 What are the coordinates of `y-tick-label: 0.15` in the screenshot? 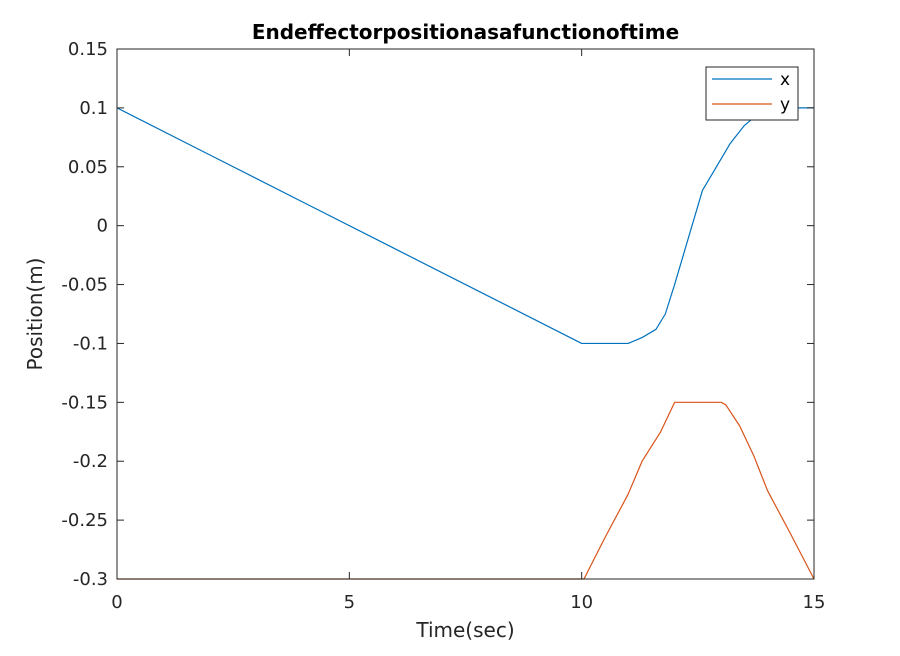 It's located at (88, 49).